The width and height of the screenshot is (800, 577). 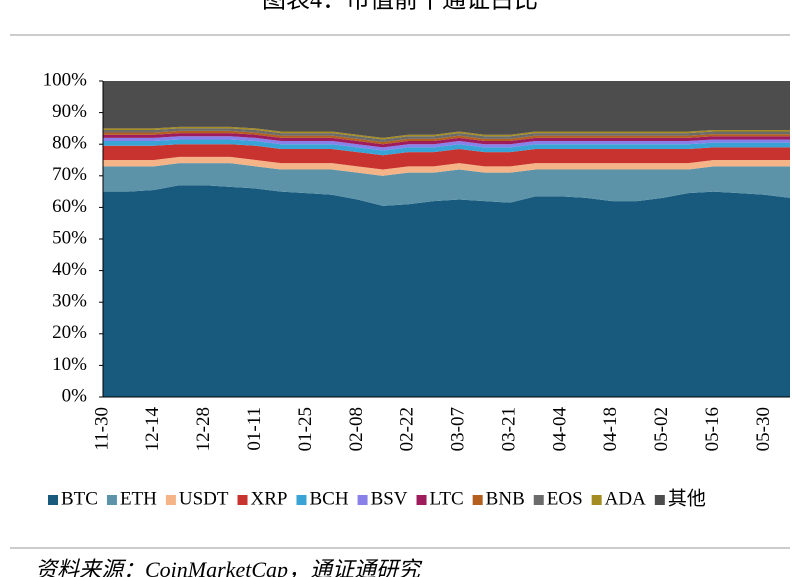 What do you see at coordinates (69, 269) in the screenshot?
I see `y-tick-label: 40%` at bounding box center [69, 269].